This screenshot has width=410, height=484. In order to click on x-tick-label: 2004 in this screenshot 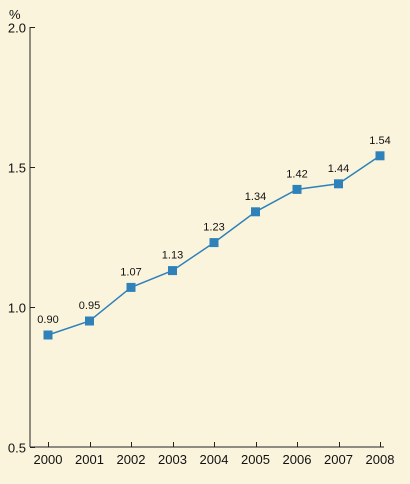, I will do `click(214, 459)`.